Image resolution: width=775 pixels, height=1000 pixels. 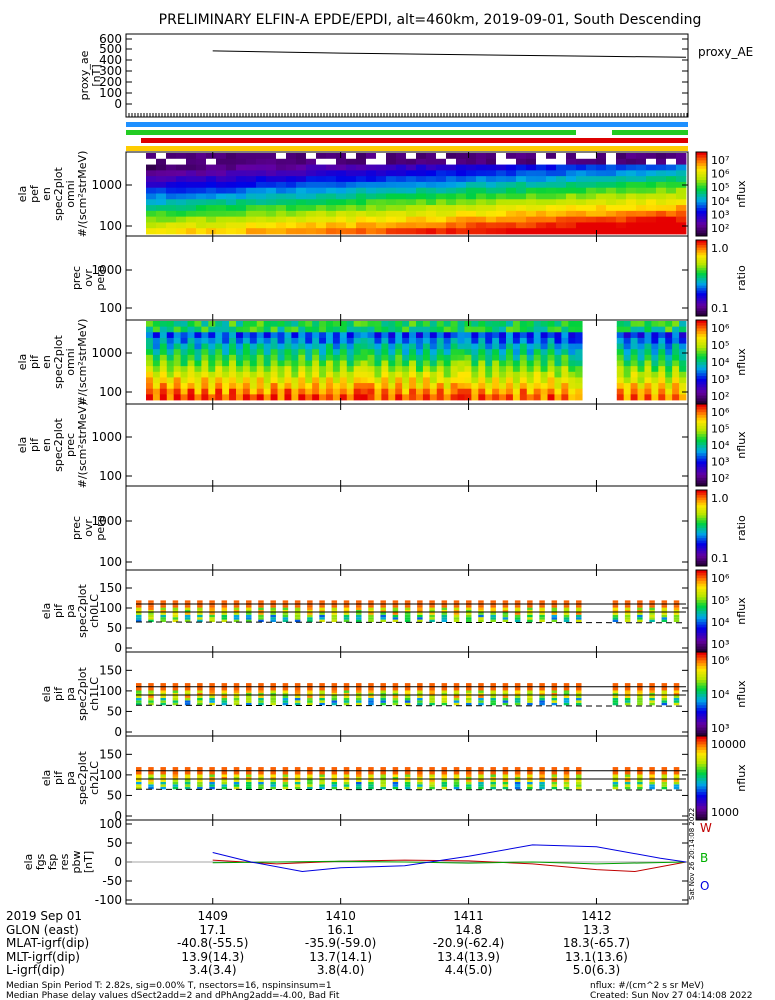 I want to click on pa1-cbar-tick-2: 10³, so click(x=720, y=728).